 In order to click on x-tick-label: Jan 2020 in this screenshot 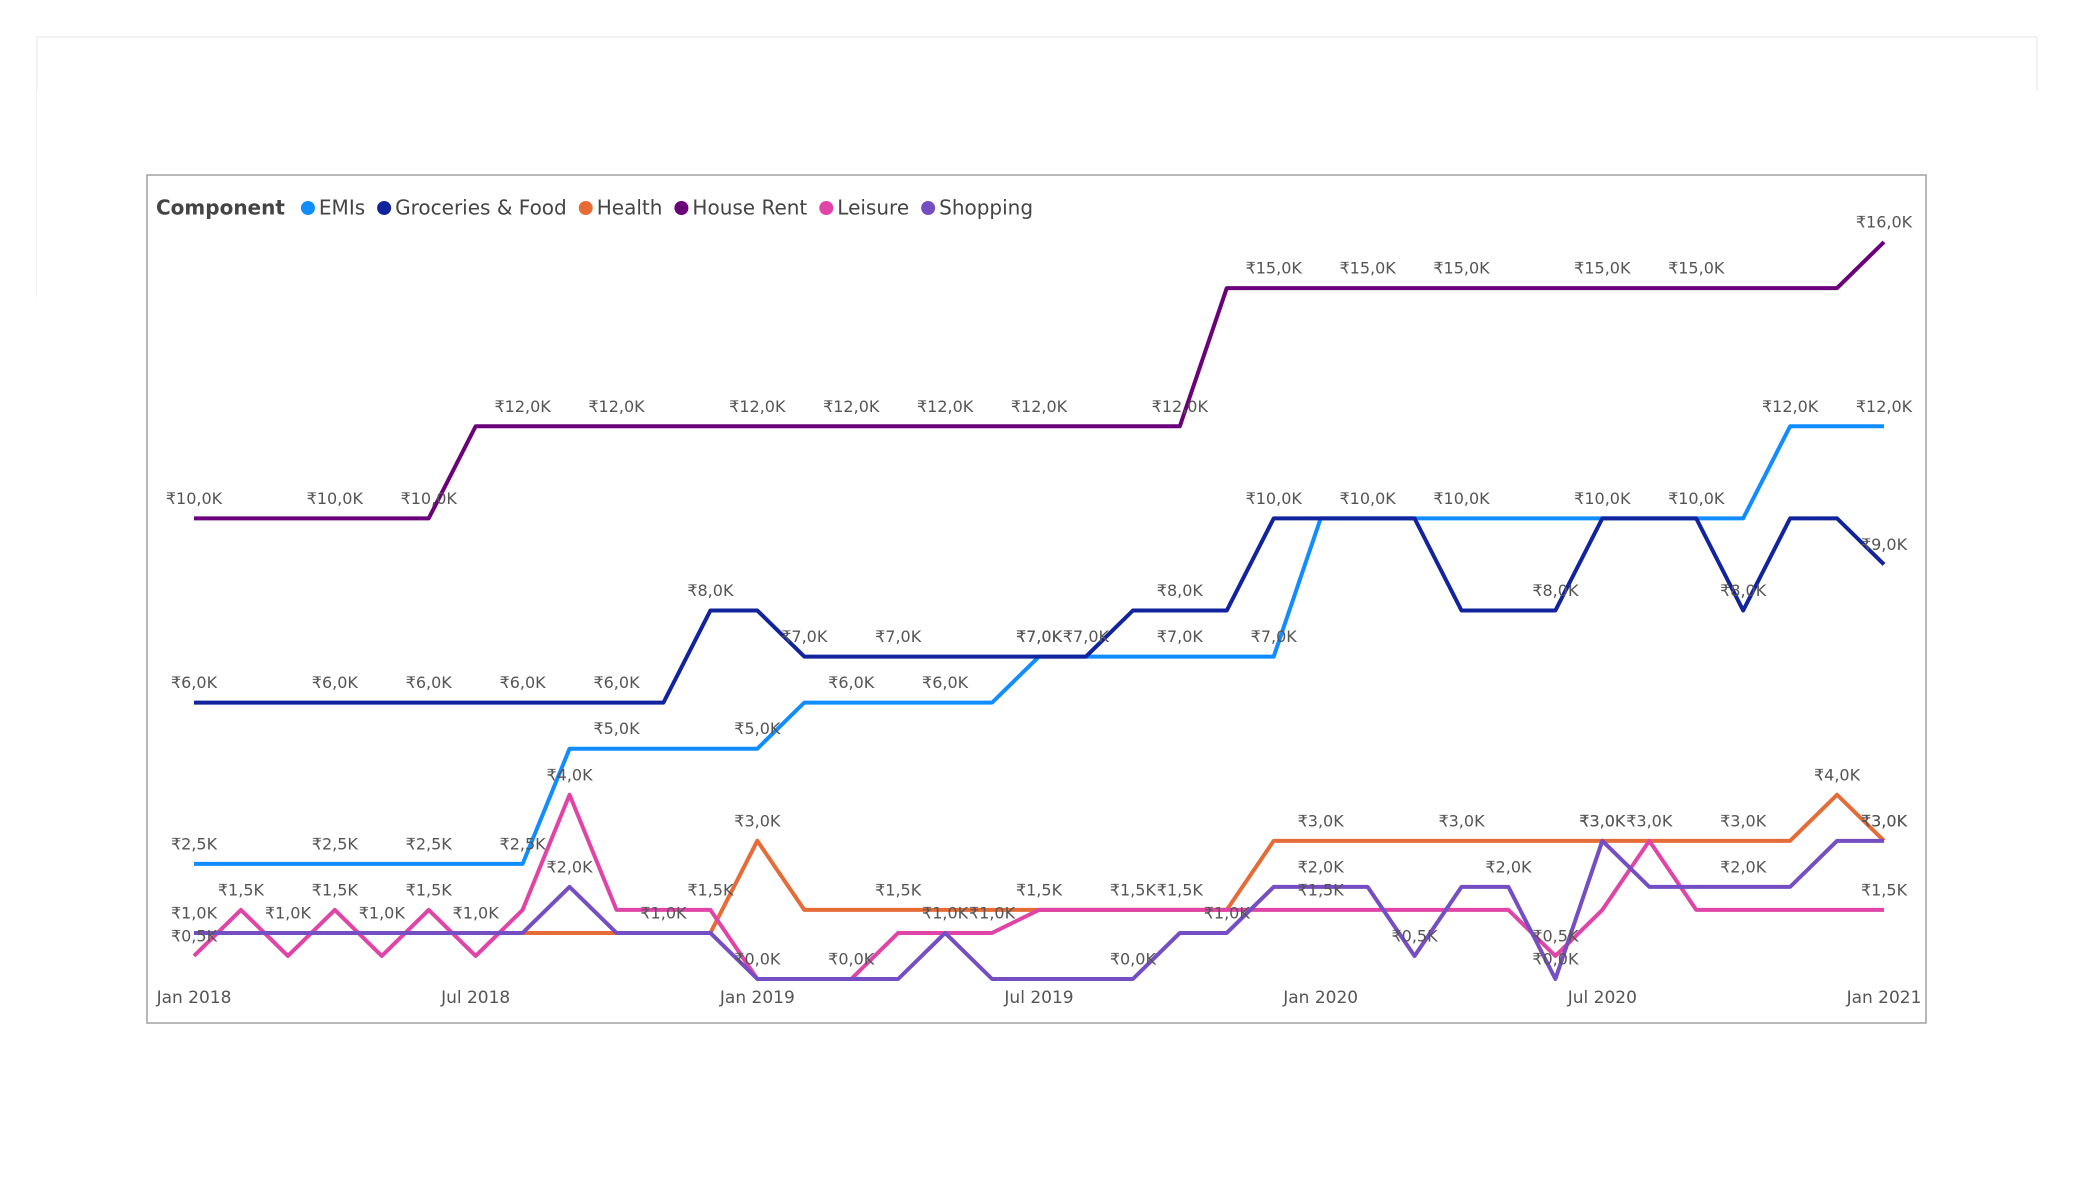, I will do `click(1320, 998)`.